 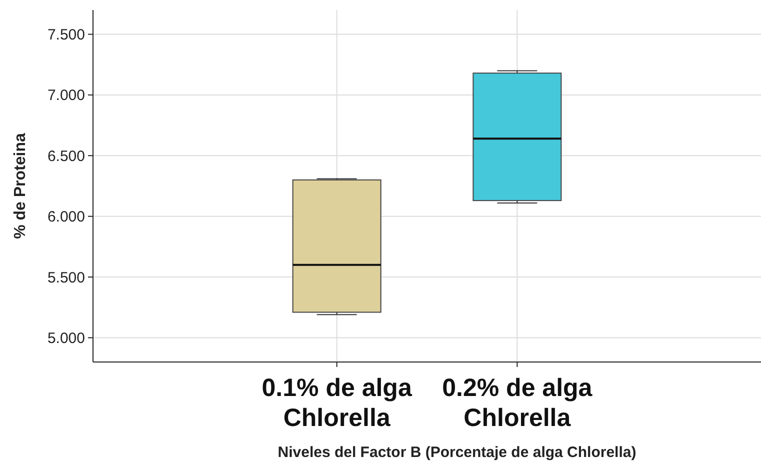 I want to click on y-axis-title: % de Proteina, so click(x=20, y=186).